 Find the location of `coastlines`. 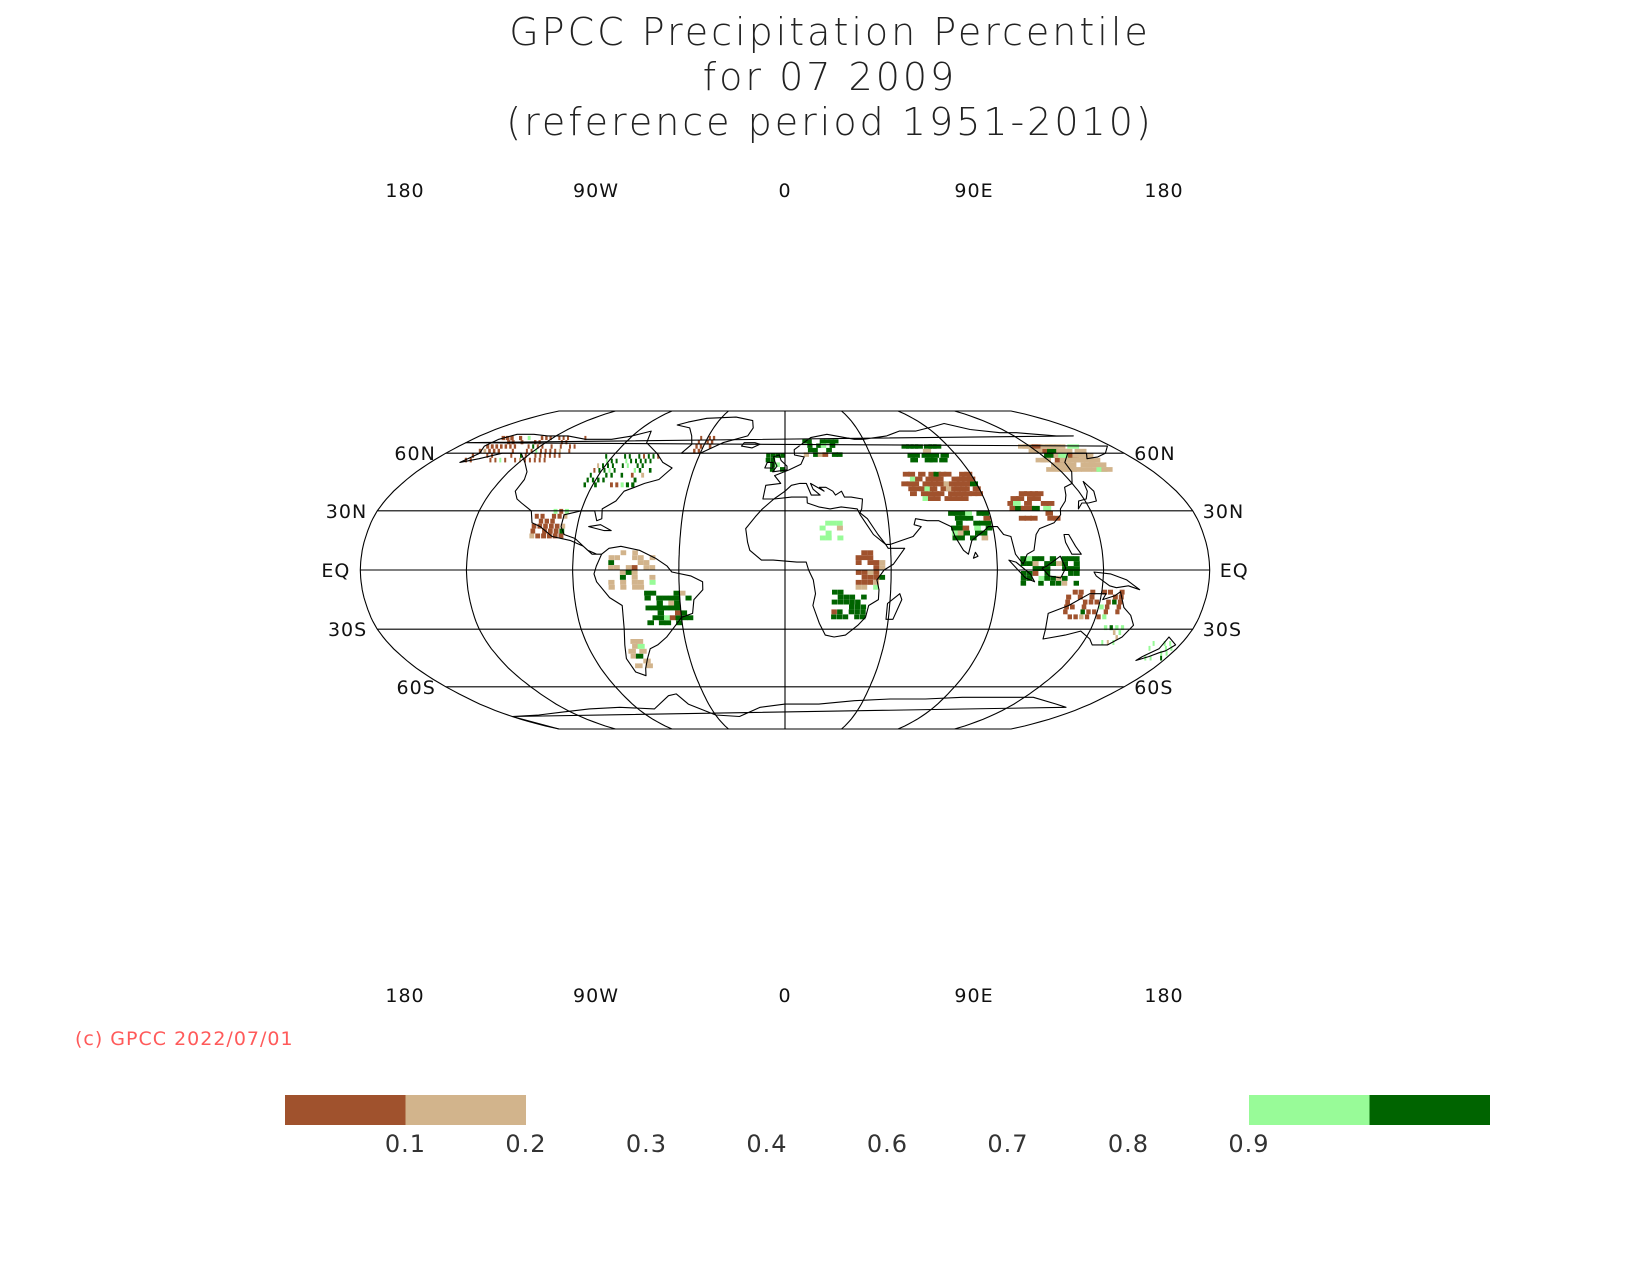

coastlines is located at coordinates (818, 573).